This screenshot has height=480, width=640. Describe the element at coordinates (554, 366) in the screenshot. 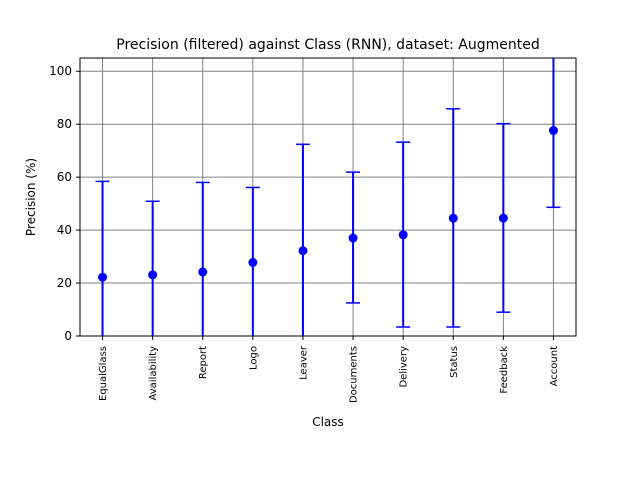

I see `x-tick-label: Account` at that location.